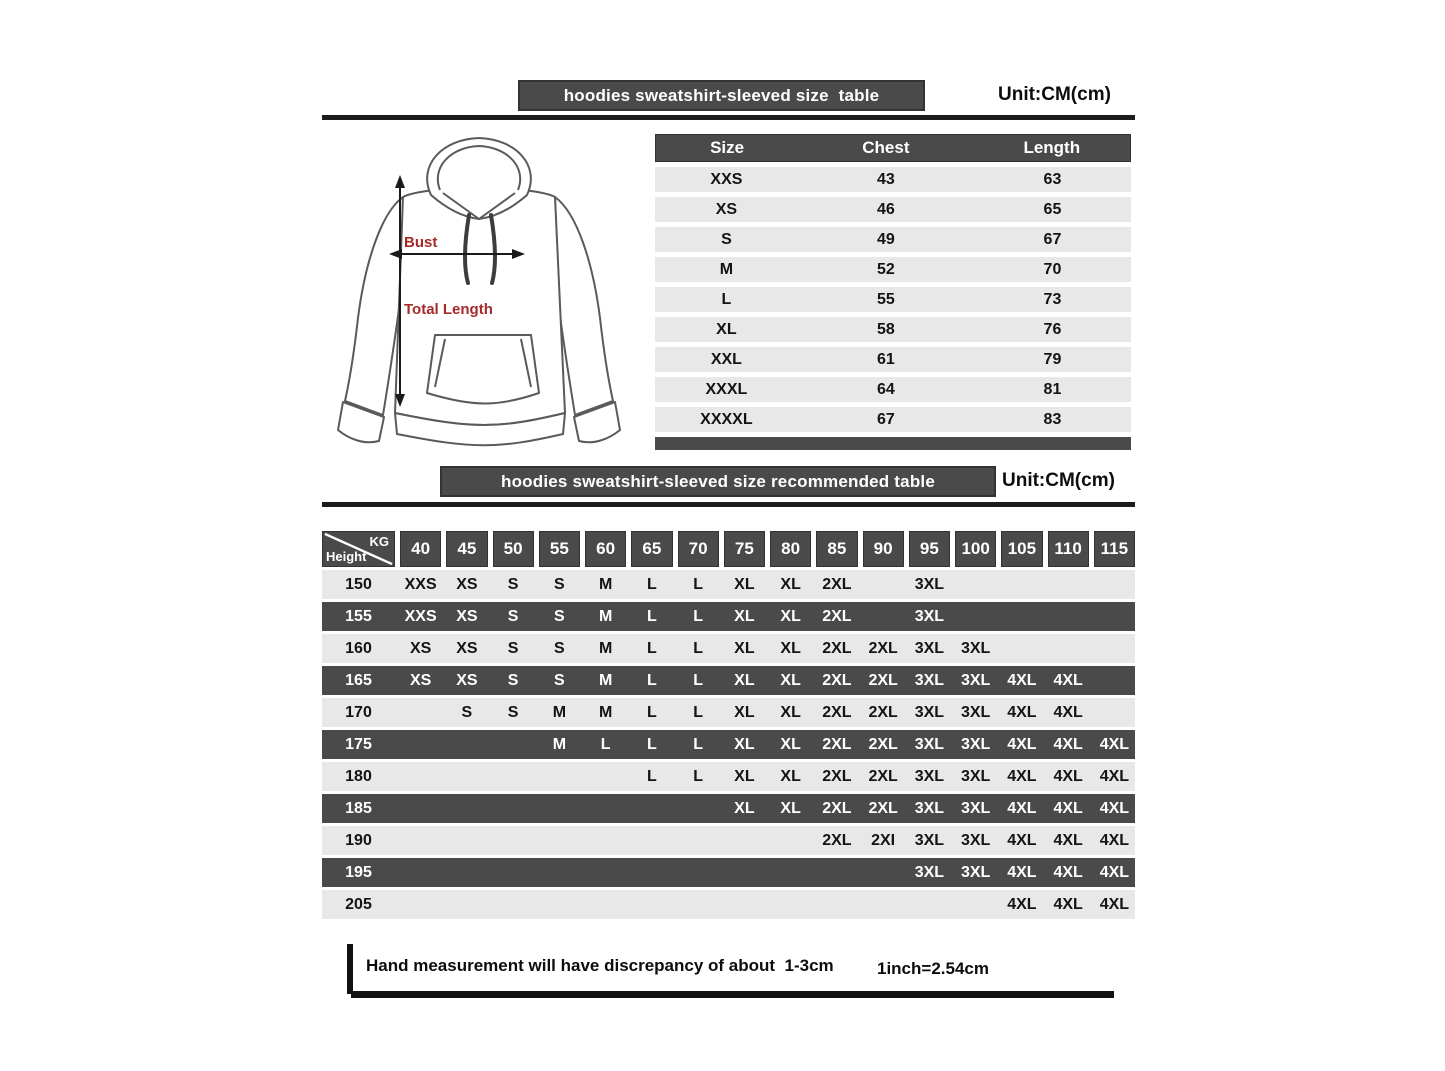  What do you see at coordinates (933, 968) in the screenshot?
I see `inch-conversion-note: 1inch=2.54cm` at bounding box center [933, 968].